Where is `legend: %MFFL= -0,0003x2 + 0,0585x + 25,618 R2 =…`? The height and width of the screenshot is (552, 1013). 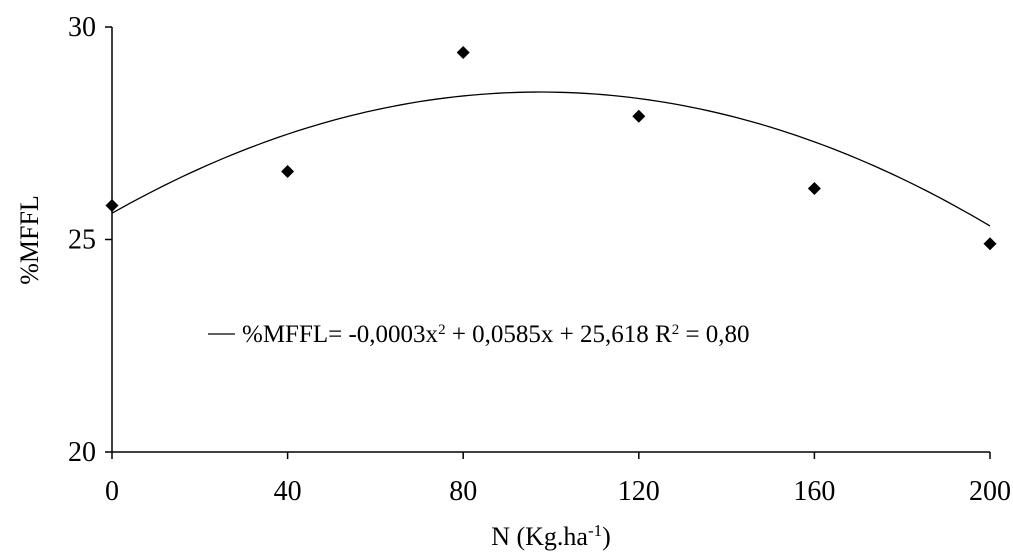
legend: %MFFL= -0,0003x2 + 0,0585x + 25,618 R2 =… is located at coordinates (479, 334).